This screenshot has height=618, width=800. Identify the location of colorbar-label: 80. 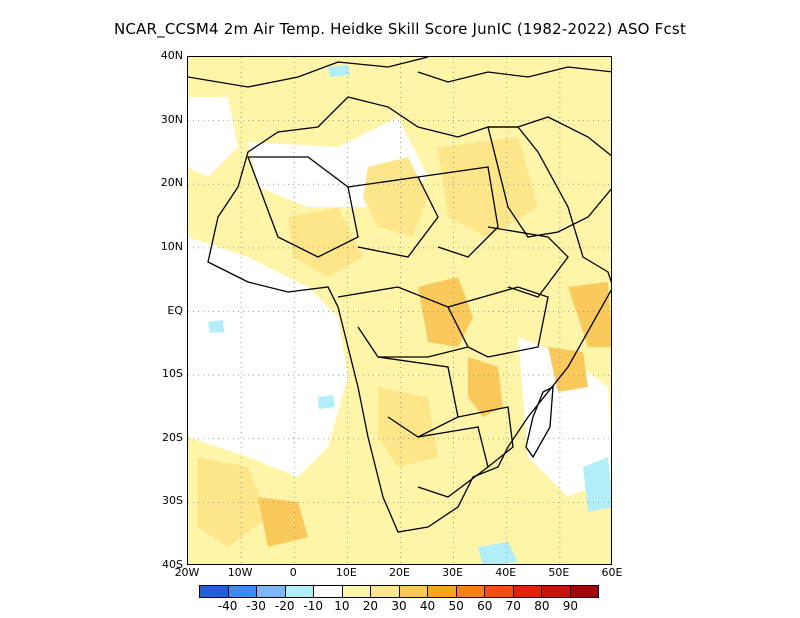
(542, 606).